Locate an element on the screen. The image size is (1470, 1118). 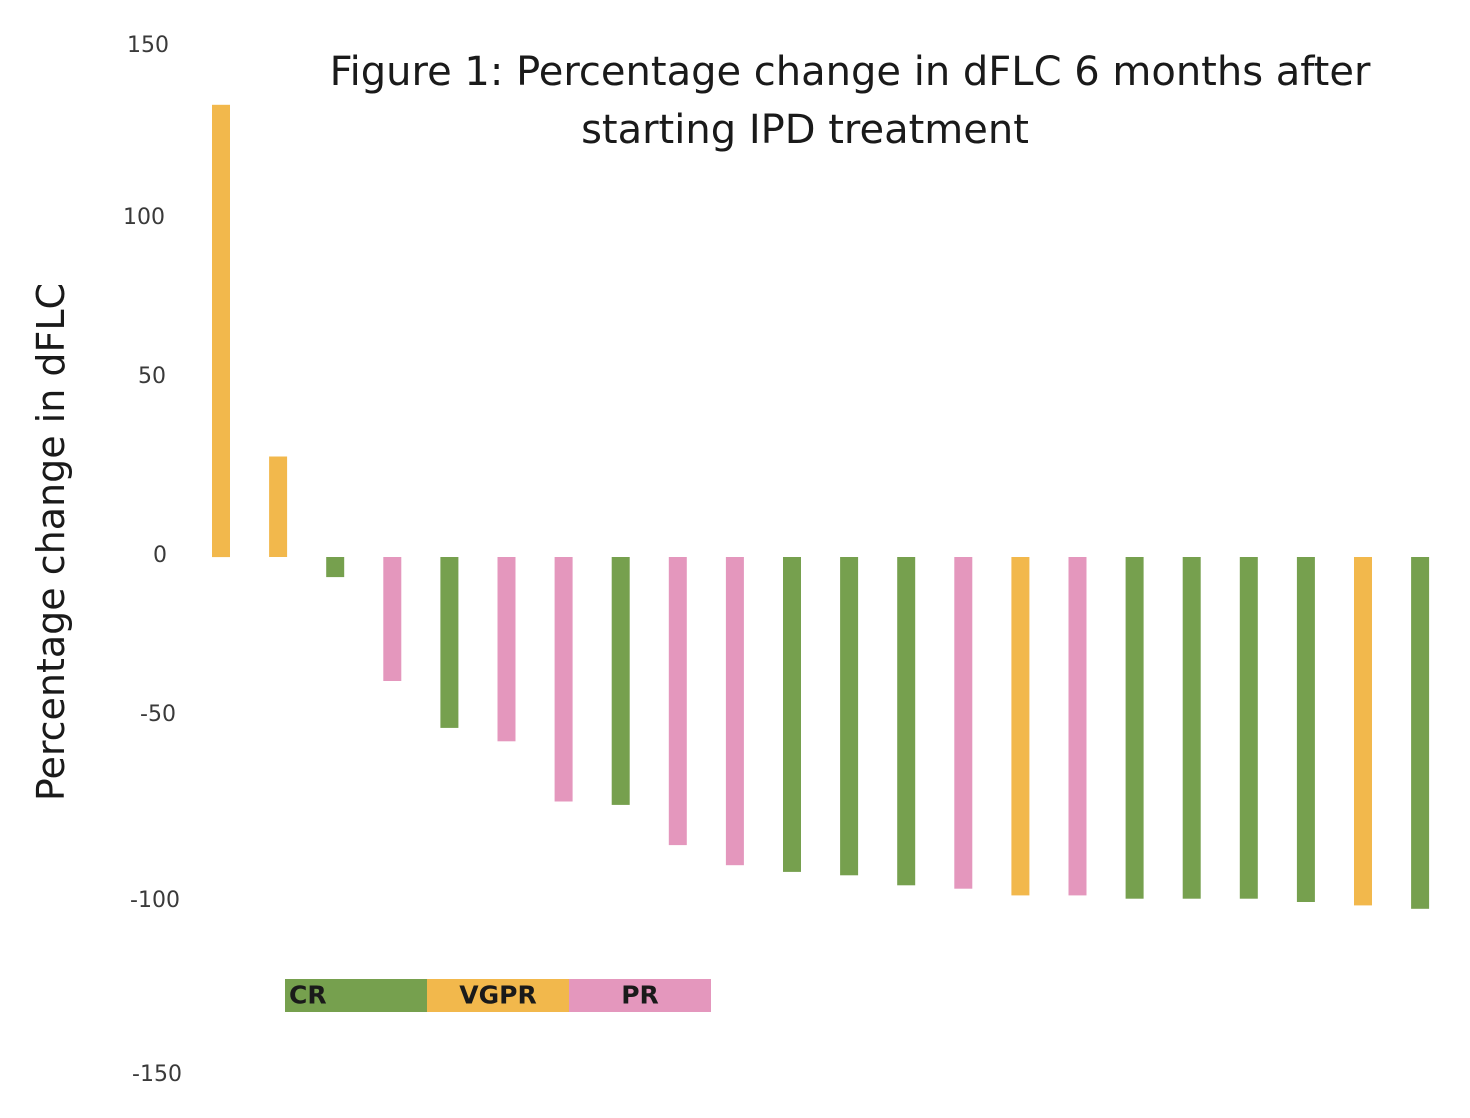
y-tick-label: 100 is located at coordinates (144, 217).